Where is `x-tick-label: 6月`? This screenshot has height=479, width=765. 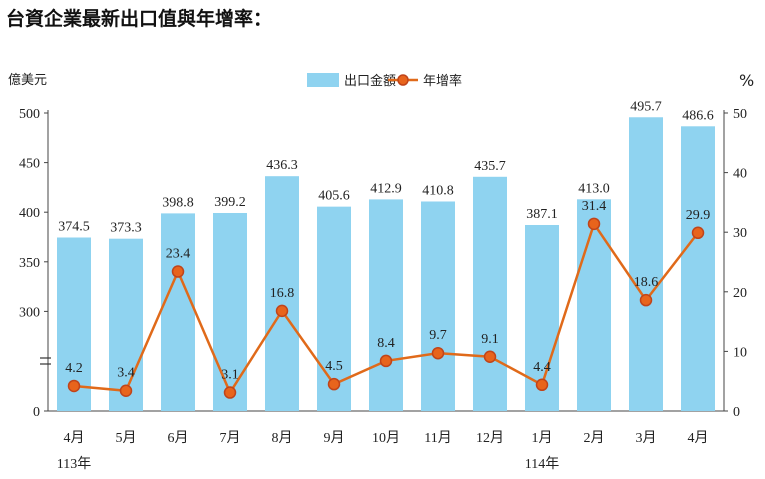
x-tick-label: 6月 is located at coordinates (178, 438).